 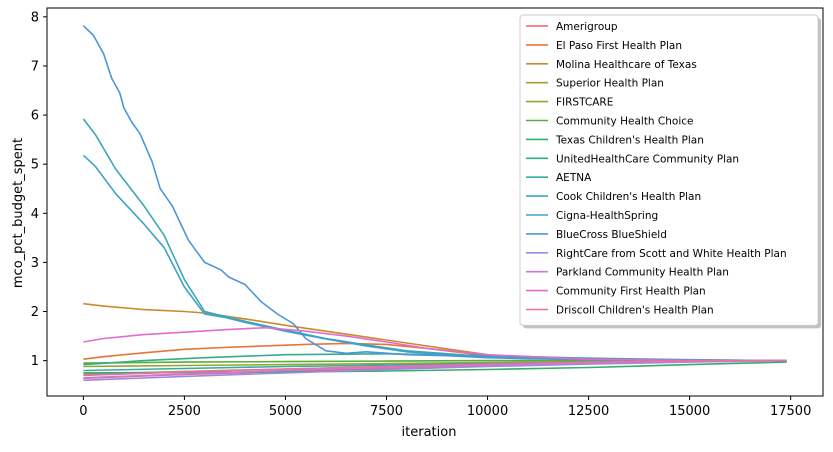 What do you see at coordinates (584, 103) in the screenshot?
I see `legend-label: FIRSTCARE` at bounding box center [584, 103].